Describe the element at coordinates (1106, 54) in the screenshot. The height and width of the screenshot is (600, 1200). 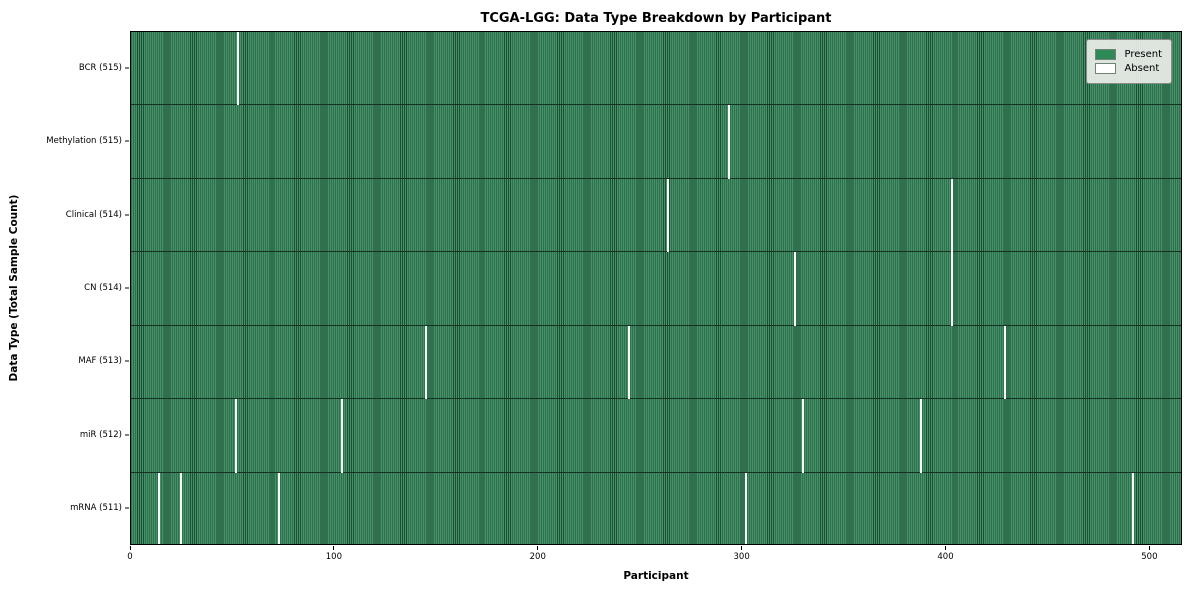
I see `legend-swatch-present` at that location.